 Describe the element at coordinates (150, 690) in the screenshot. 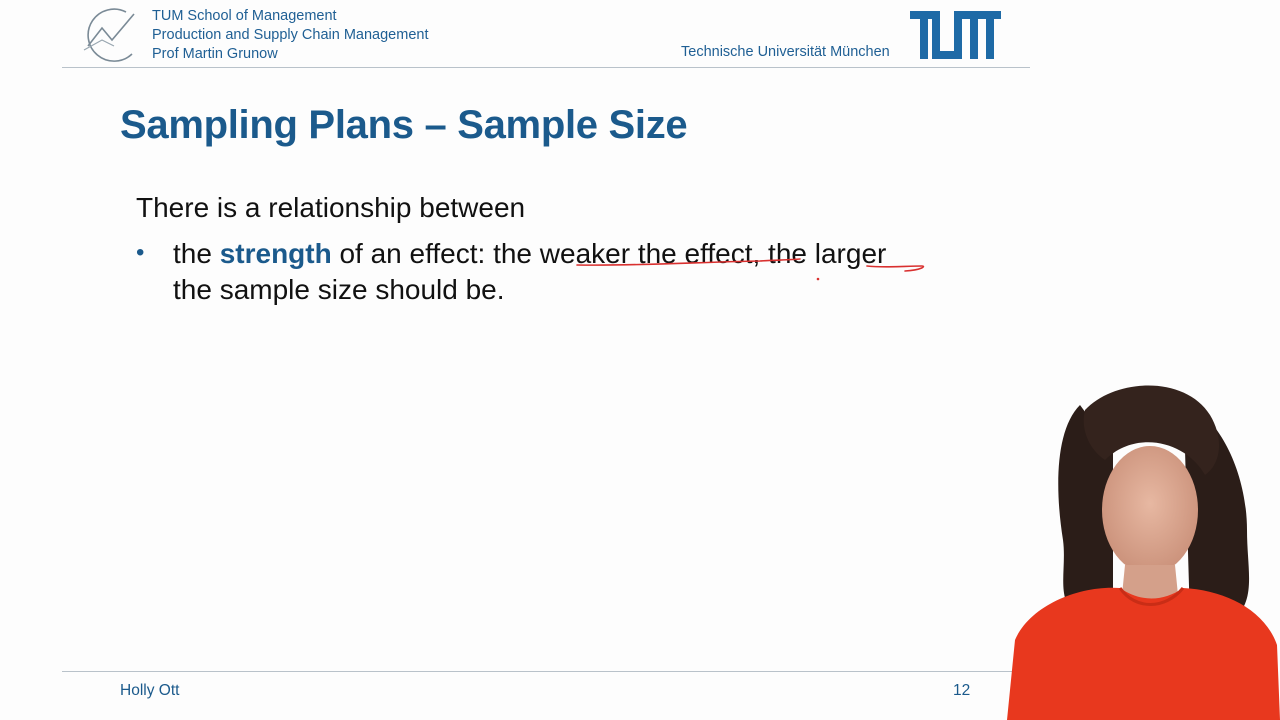

I see `footer-author: Holly Ott` at that location.